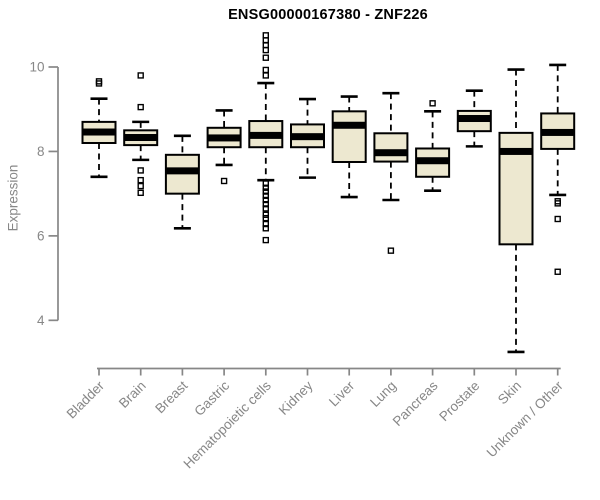 The image size is (600, 500). What do you see at coordinates (132, 394) in the screenshot?
I see `x-tick-label-brain: Brain` at bounding box center [132, 394].